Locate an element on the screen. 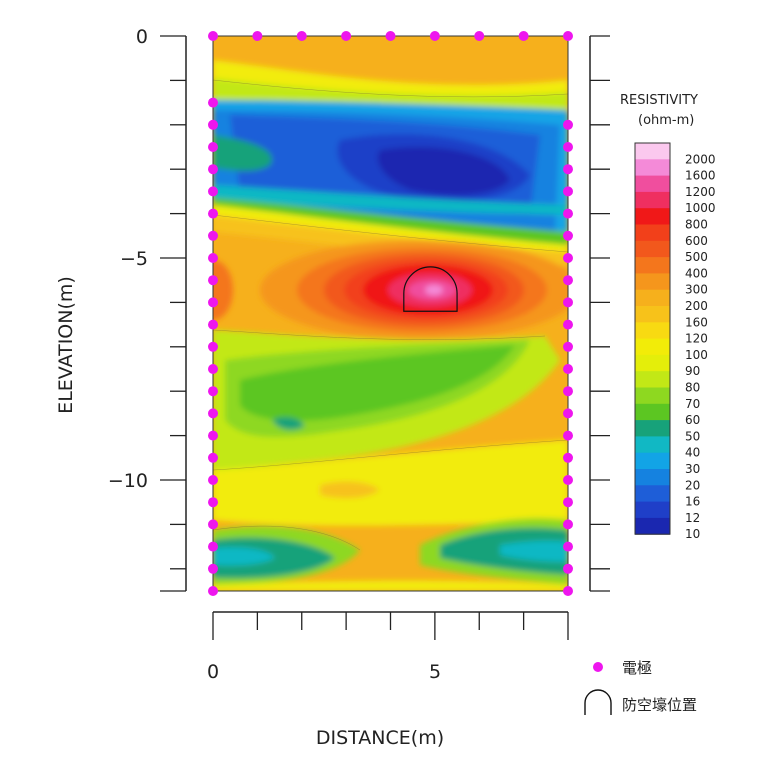 Image resolution: width=780 pixels, height=780 pixels. y-tick-label: −5 is located at coordinates (134, 259).